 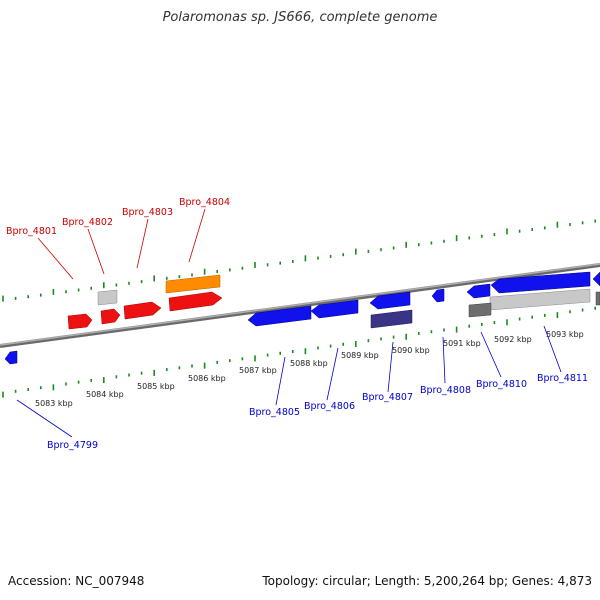 I want to click on gene-box-grey, so click(x=107, y=297).